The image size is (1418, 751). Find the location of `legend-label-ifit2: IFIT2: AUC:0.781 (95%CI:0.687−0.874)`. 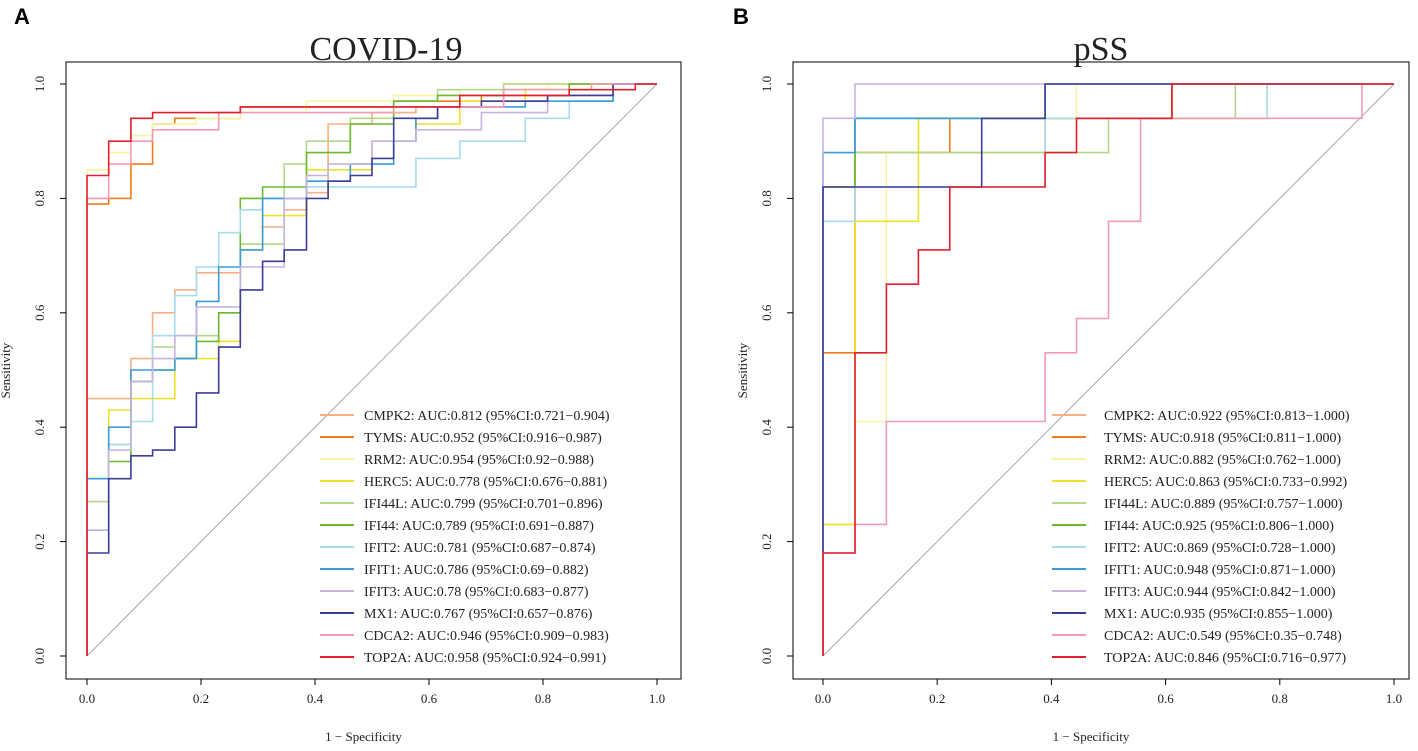

legend-label-ifit2: IFIT2: AUC:0.781 (95%CI:0.687−0.874) is located at coordinates (480, 548).